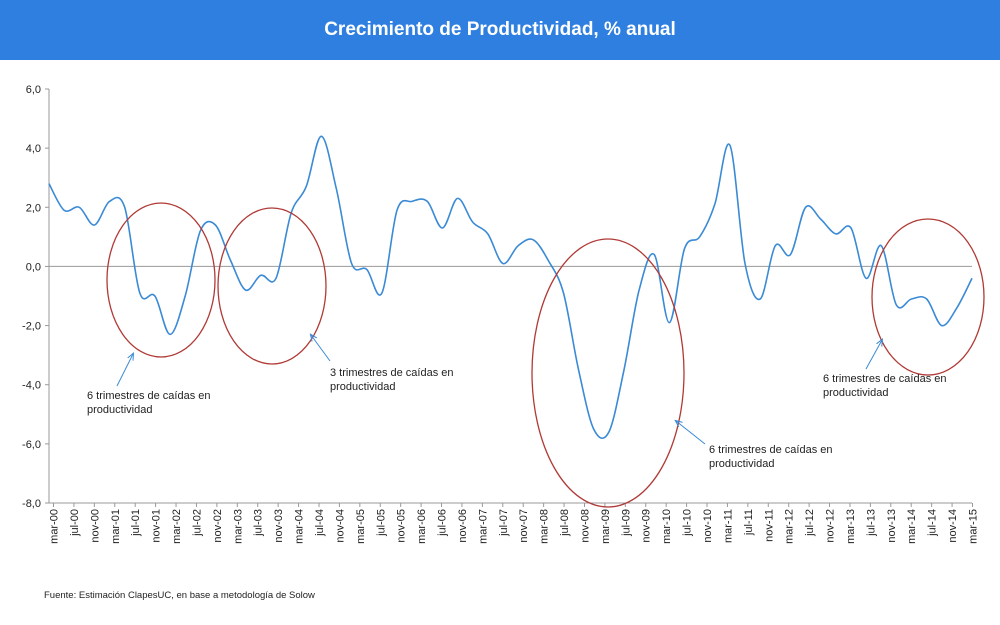  What do you see at coordinates (177, 526) in the screenshot?
I see `x-tick-label: mar-02` at bounding box center [177, 526].